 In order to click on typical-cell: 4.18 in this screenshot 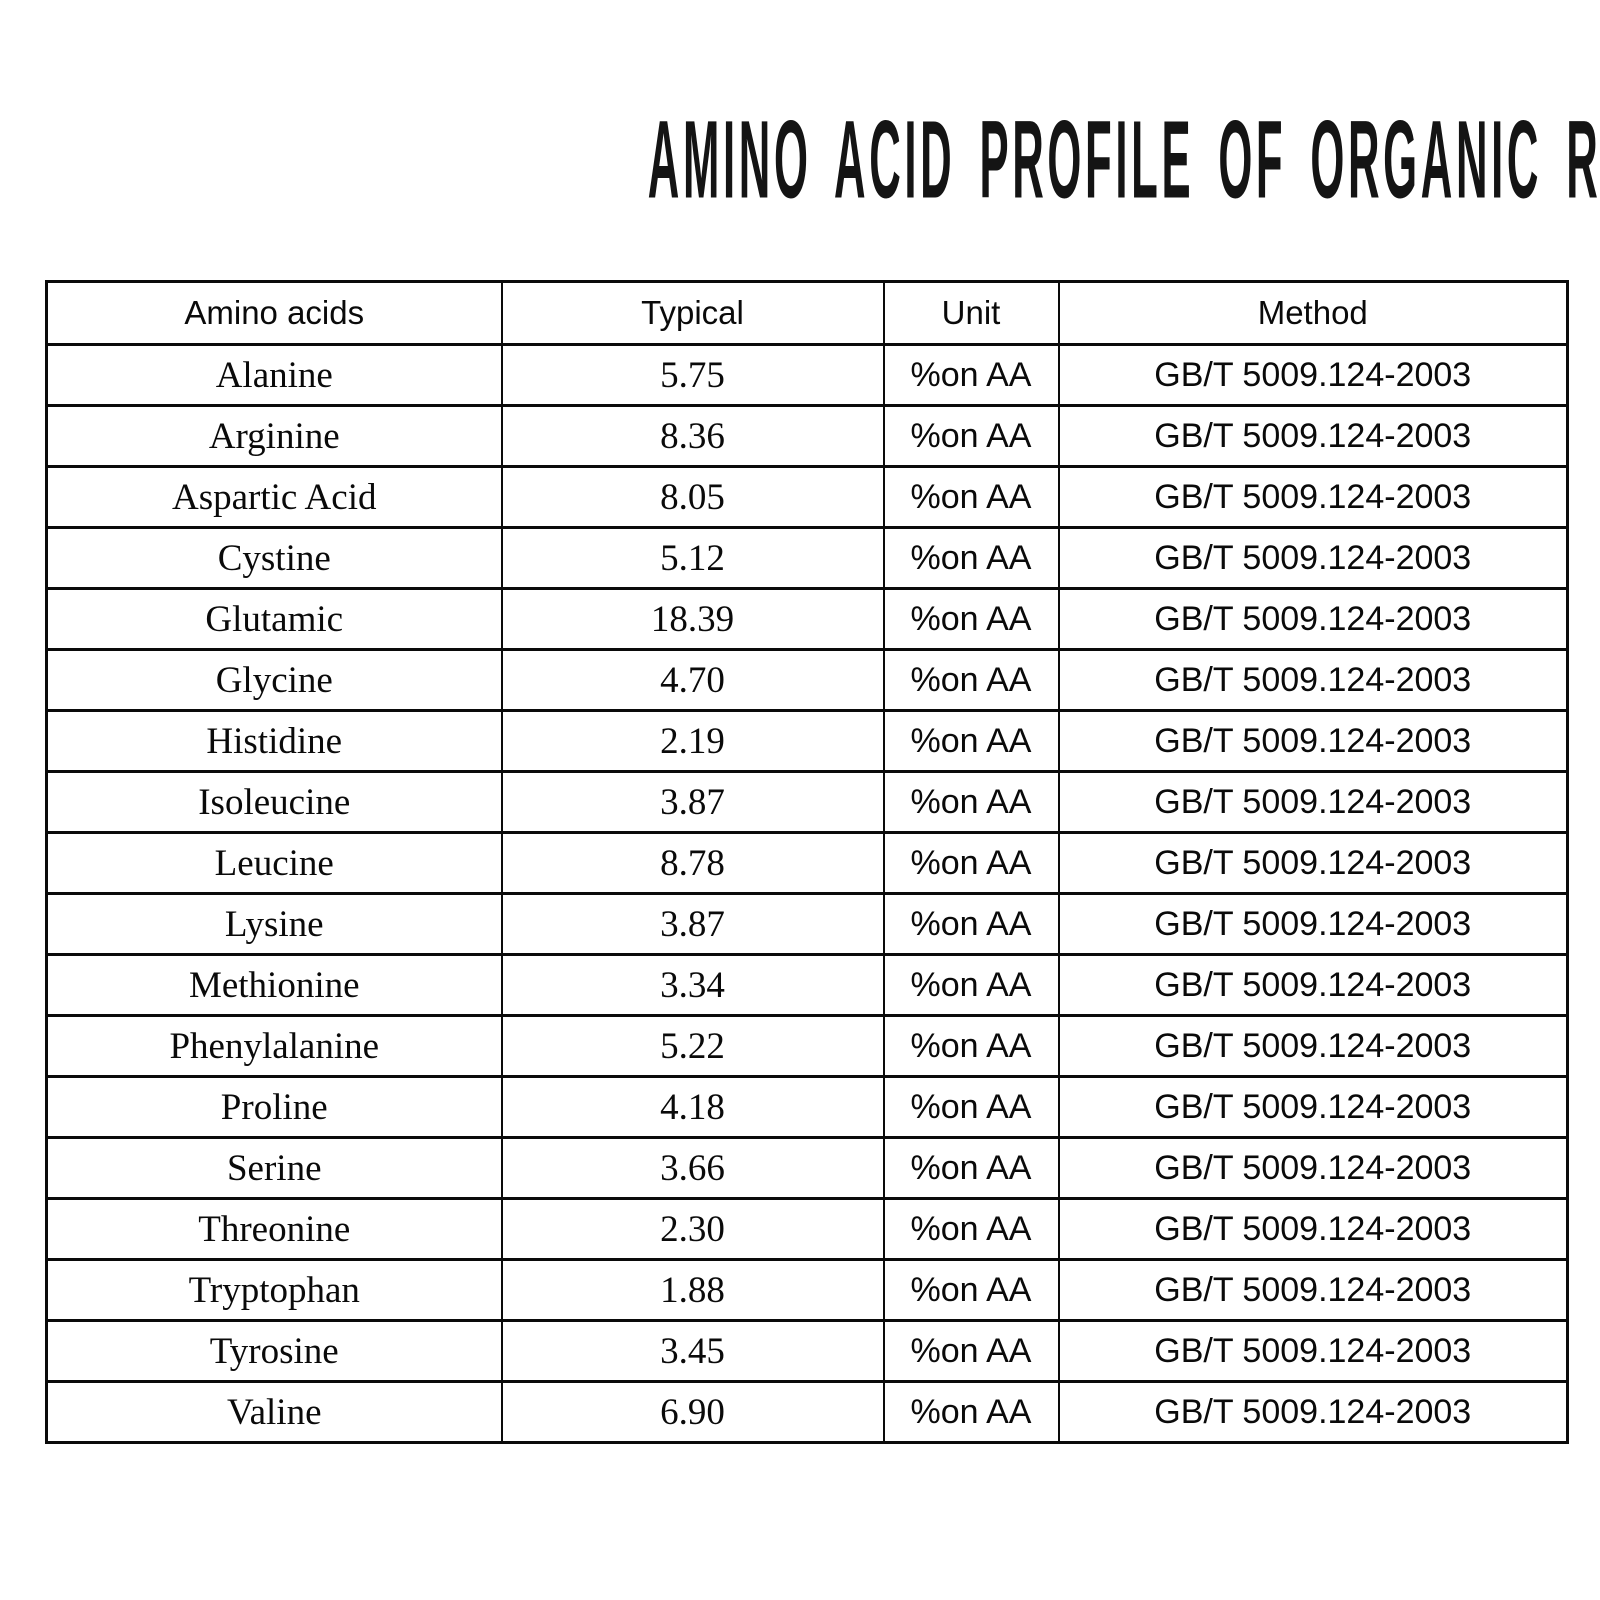, I will do `click(692, 1107)`.